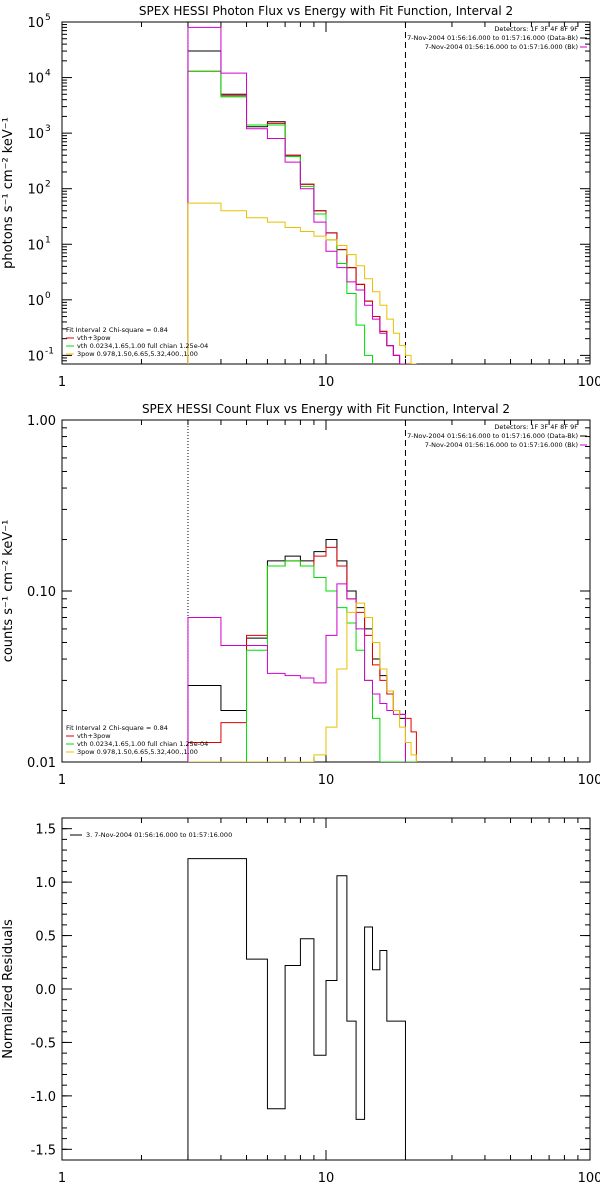  What do you see at coordinates (43, 1043) in the screenshot?
I see `y-tick-label: -0.5` at bounding box center [43, 1043].